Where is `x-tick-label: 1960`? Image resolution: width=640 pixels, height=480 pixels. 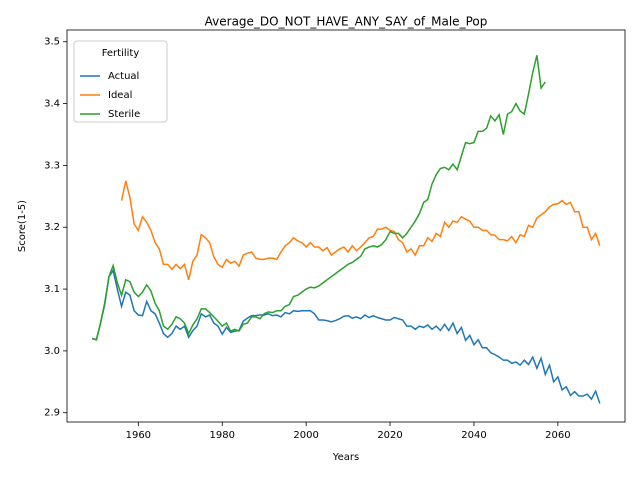
x-tick-label: 1960 is located at coordinates (138, 435).